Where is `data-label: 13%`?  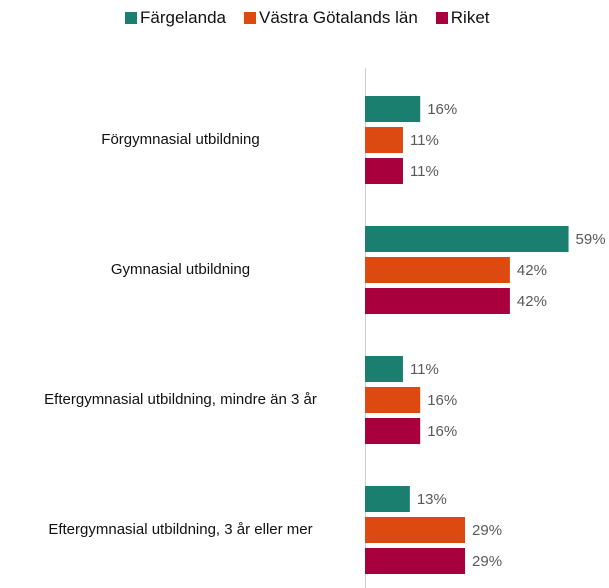
data-label: 13% is located at coordinates (432, 499).